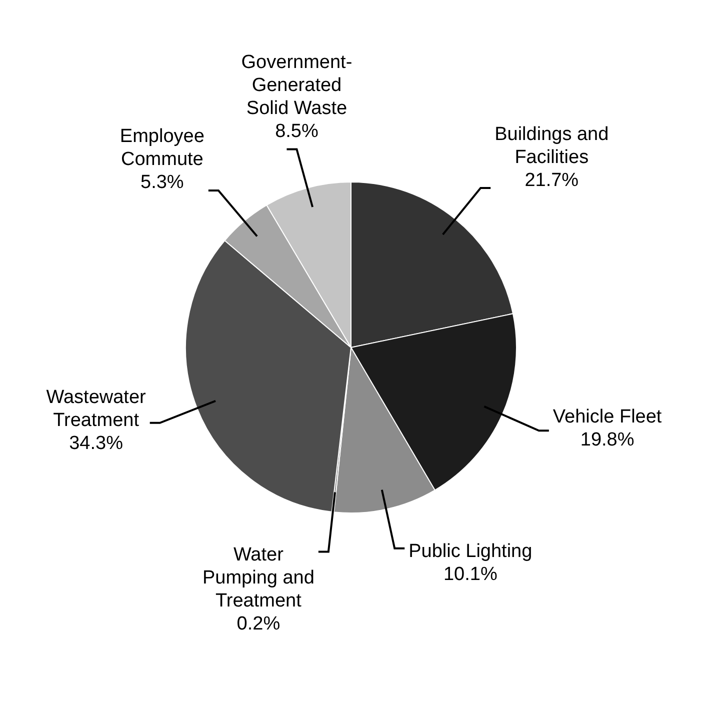  What do you see at coordinates (96, 443) in the screenshot?
I see `data-label: 34.3%` at bounding box center [96, 443].